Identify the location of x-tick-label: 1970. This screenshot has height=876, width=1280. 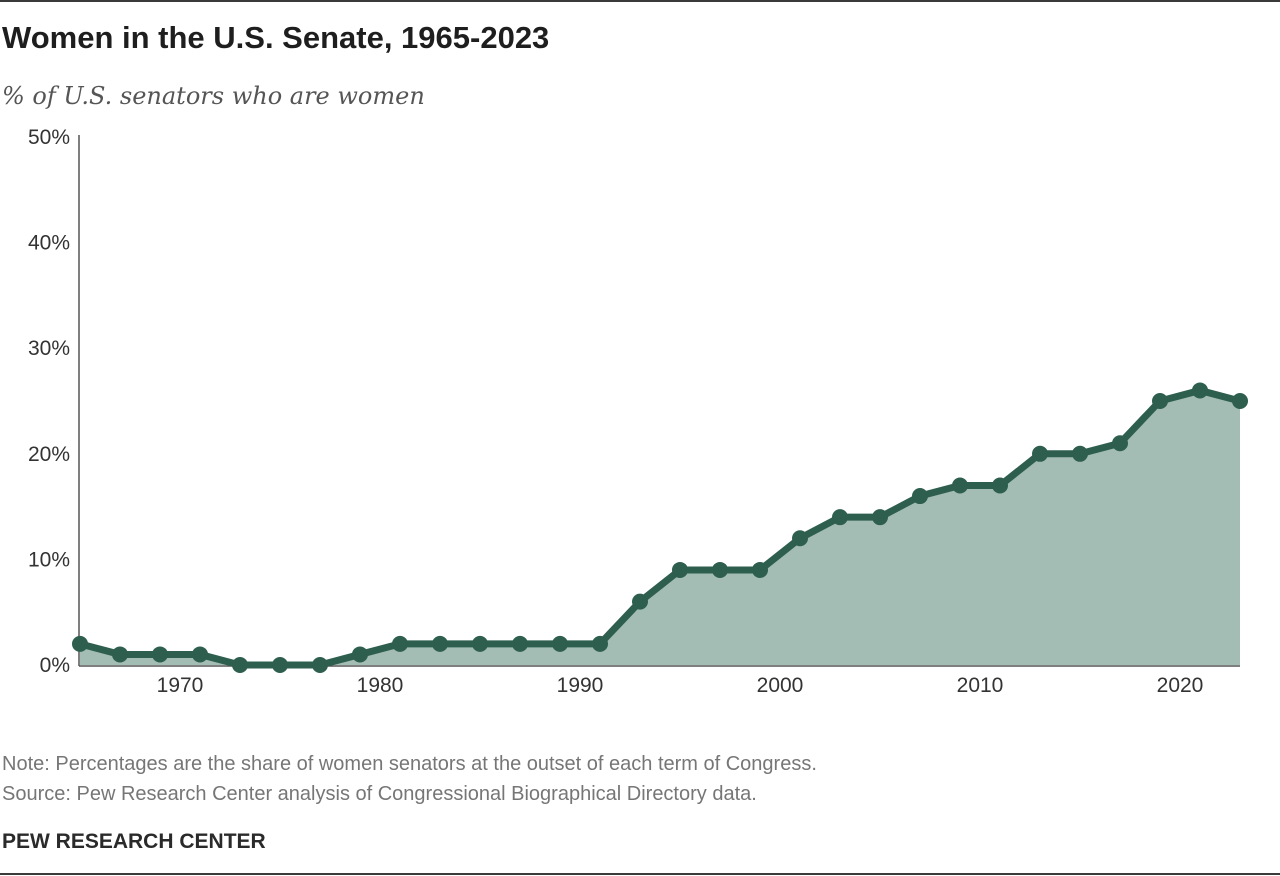
(180, 685).